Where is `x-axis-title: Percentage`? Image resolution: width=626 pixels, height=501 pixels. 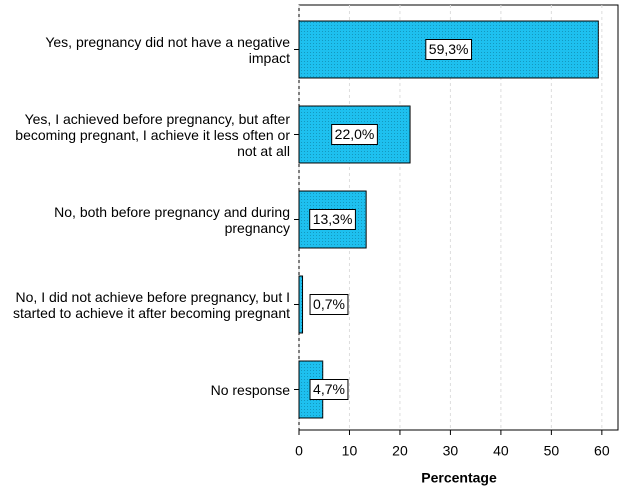 x-axis-title: Percentage is located at coordinates (459, 478).